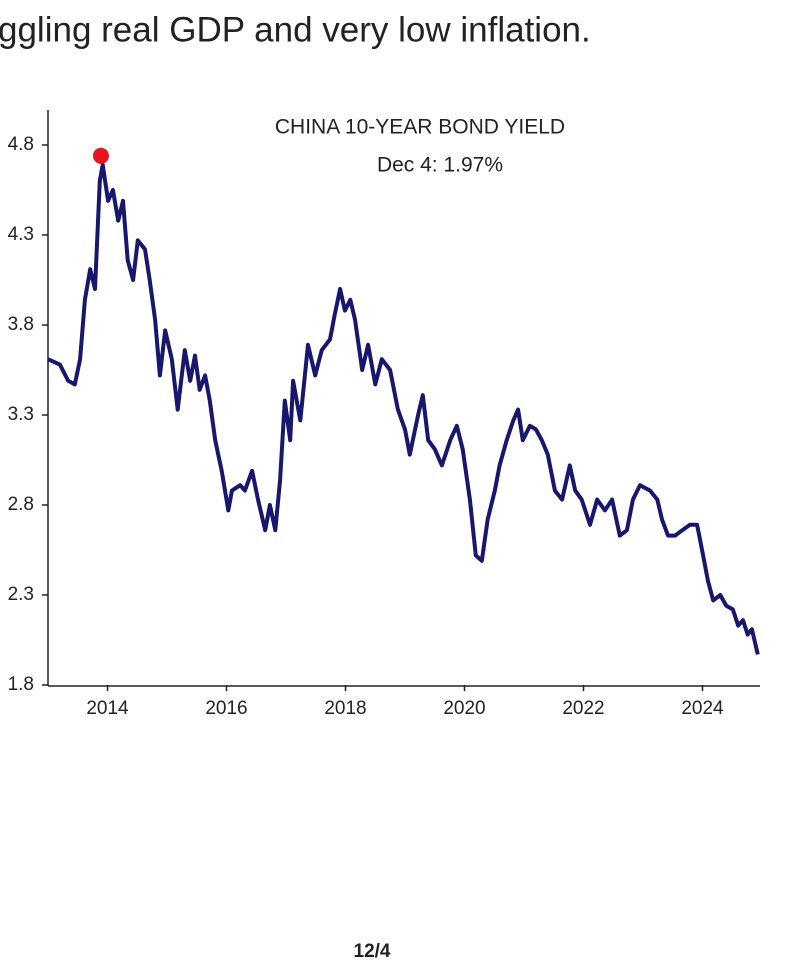  What do you see at coordinates (583, 708) in the screenshot?
I see `x-tick-label: 2022` at bounding box center [583, 708].